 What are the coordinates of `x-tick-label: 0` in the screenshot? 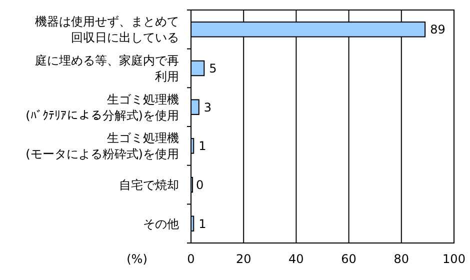 It's located at (191, 259).